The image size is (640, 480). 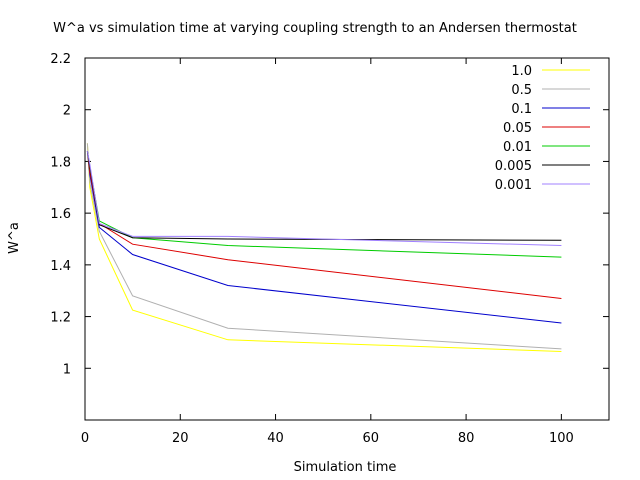 I want to click on x-tick-label: 40, so click(x=275, y=438).